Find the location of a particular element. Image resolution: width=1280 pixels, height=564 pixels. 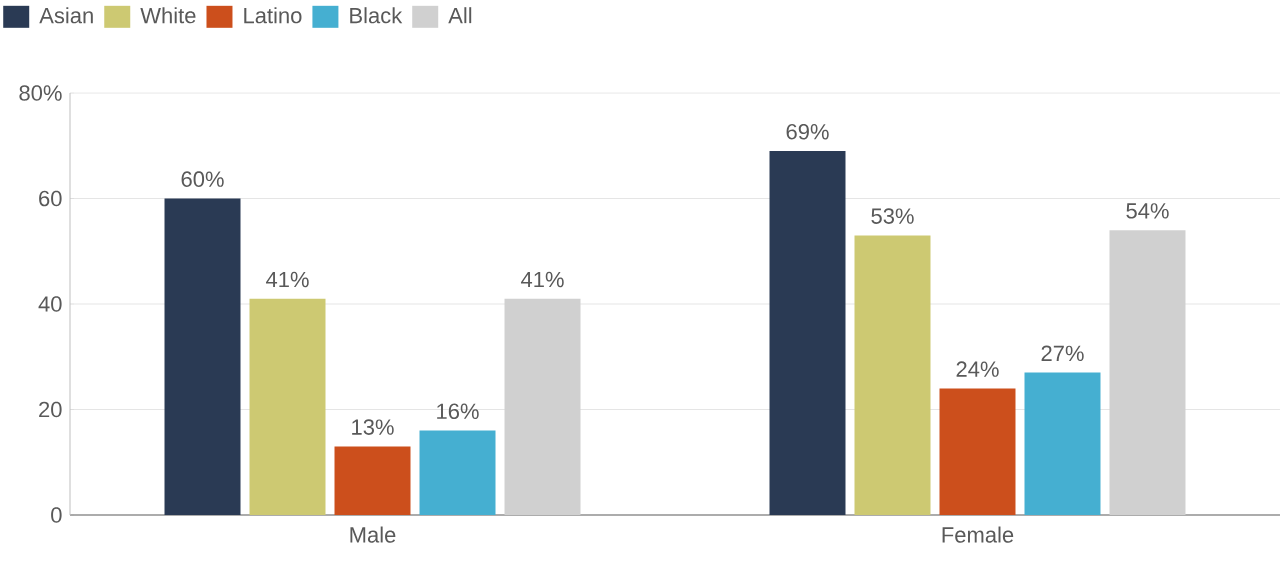

data-label: 27% is located at coordinates (1062, 353).